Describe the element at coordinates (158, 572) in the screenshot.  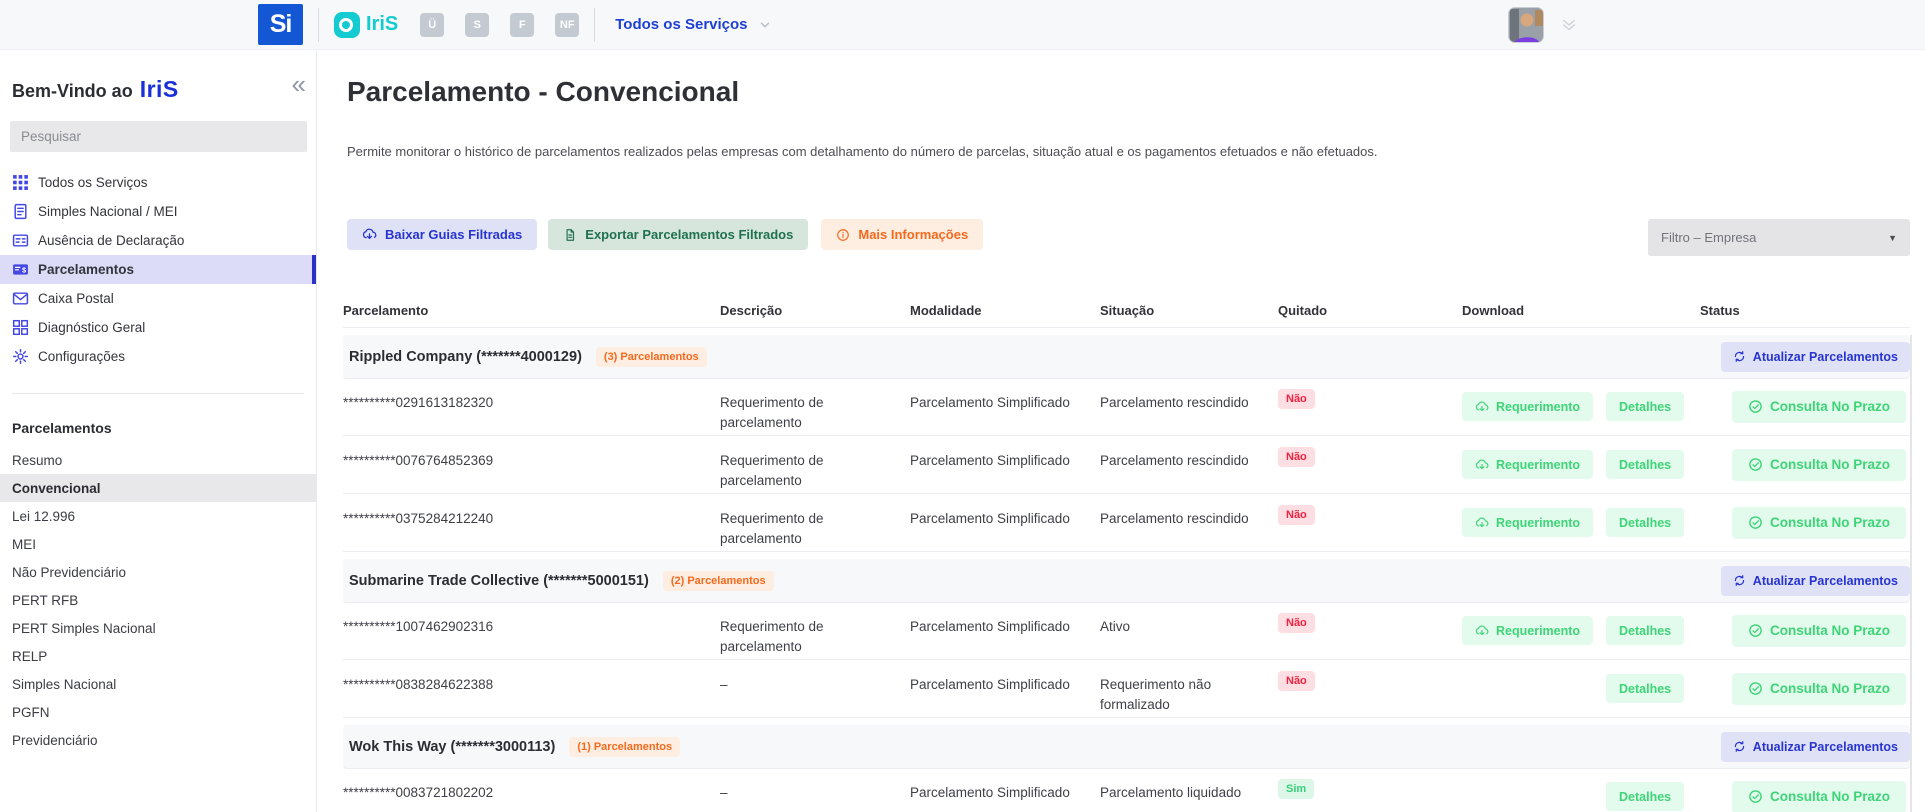
I see `submenu-item-nao-previdenciario: Não Previdenciário` at that location.